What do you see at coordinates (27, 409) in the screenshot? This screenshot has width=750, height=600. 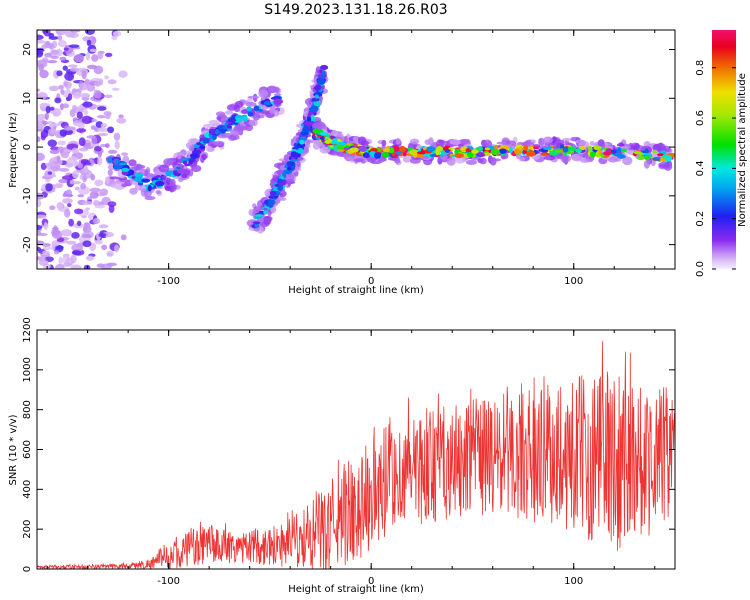 I see `y-tick-label: 800` at bounding box center [27, 409].